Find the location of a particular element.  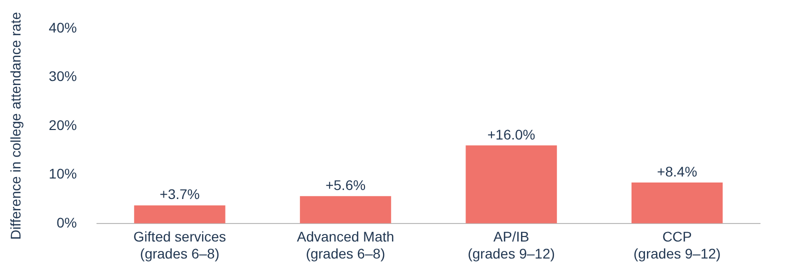

y-tick-label: 40% is located at coordinates (62, 27).